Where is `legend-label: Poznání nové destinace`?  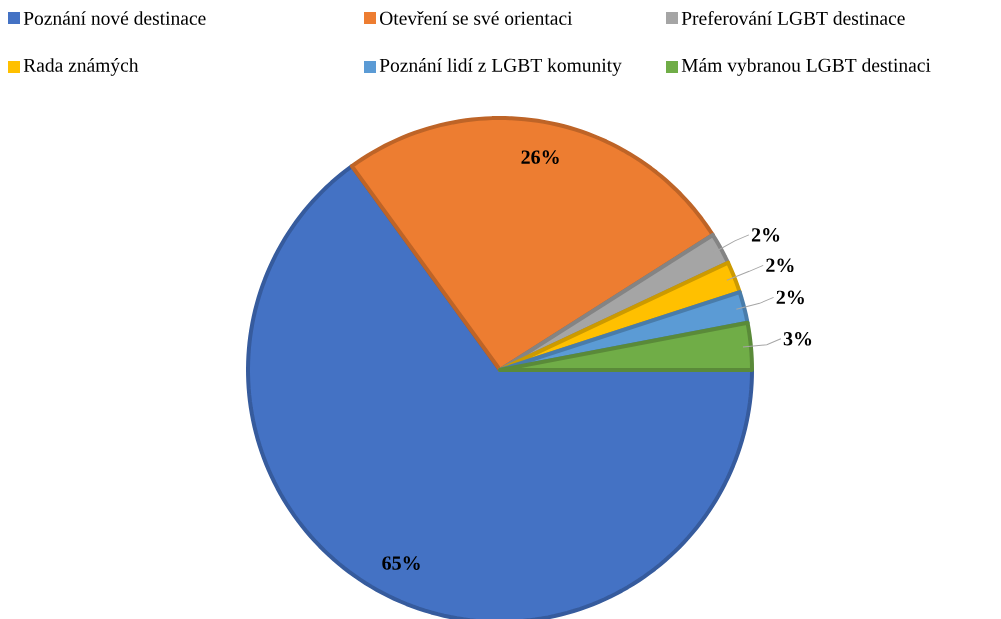 legend-label: Poznání nové destinace is located at coordinates (114, 18).